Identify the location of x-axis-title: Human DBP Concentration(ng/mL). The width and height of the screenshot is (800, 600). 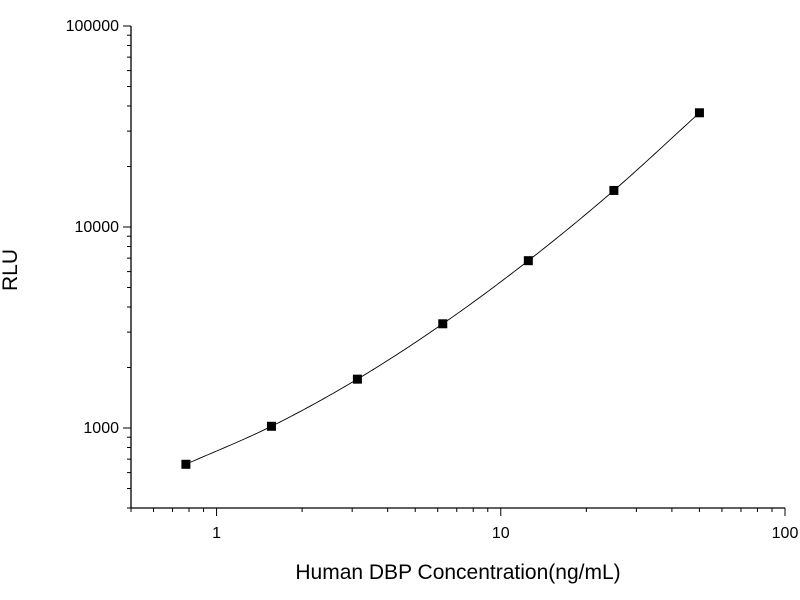
(457, 572).